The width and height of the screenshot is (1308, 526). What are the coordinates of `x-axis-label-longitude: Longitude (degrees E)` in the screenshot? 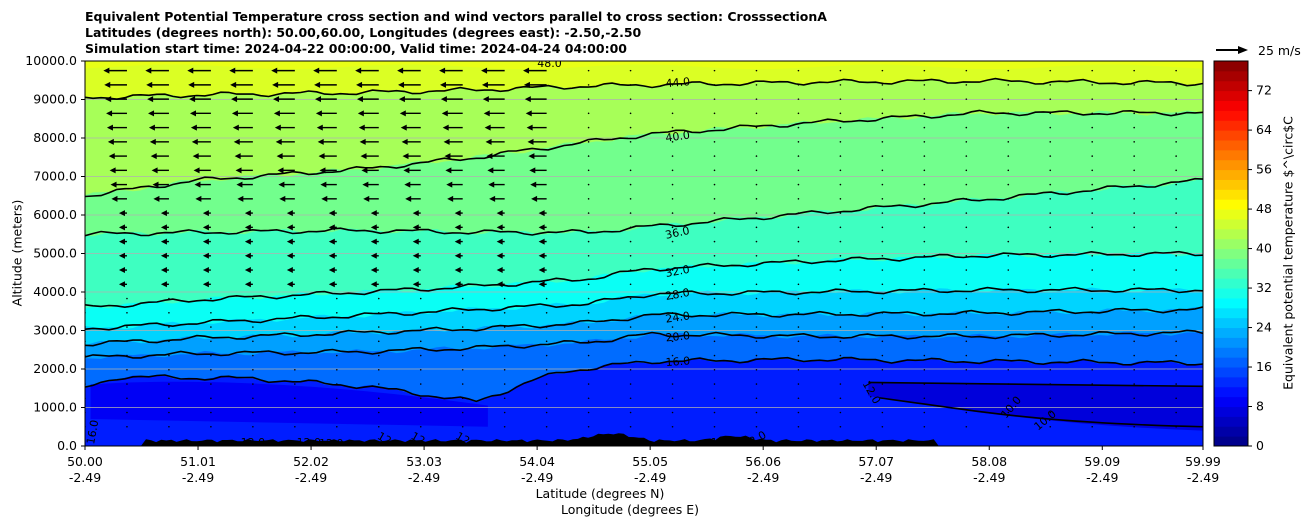 It's located at (630, 509).